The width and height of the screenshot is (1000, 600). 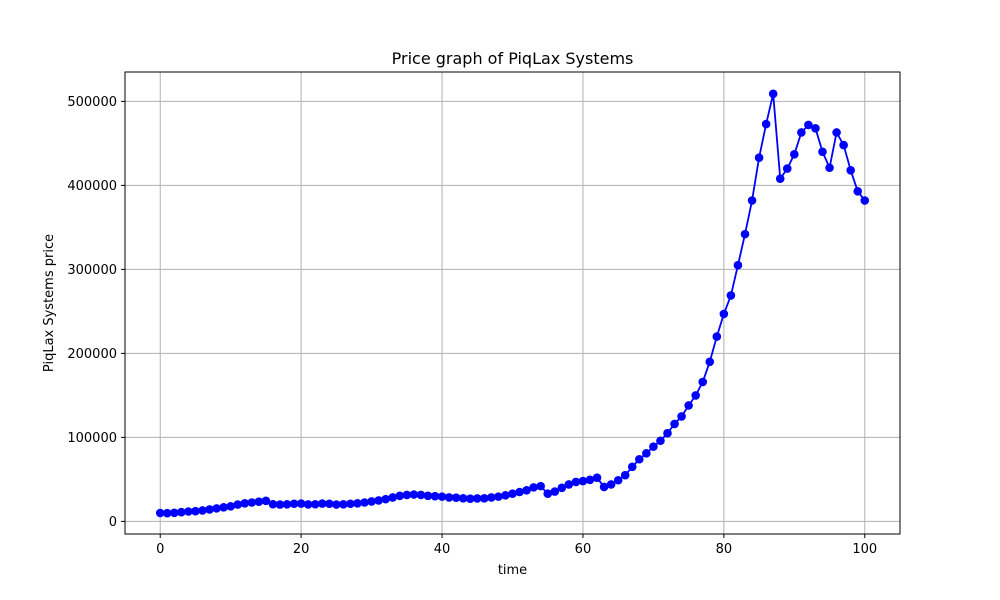 What do you see at coordinates (301, 549) in the screenshot?
I see `x-tick-label: 20` at bounding box center [301, 549].